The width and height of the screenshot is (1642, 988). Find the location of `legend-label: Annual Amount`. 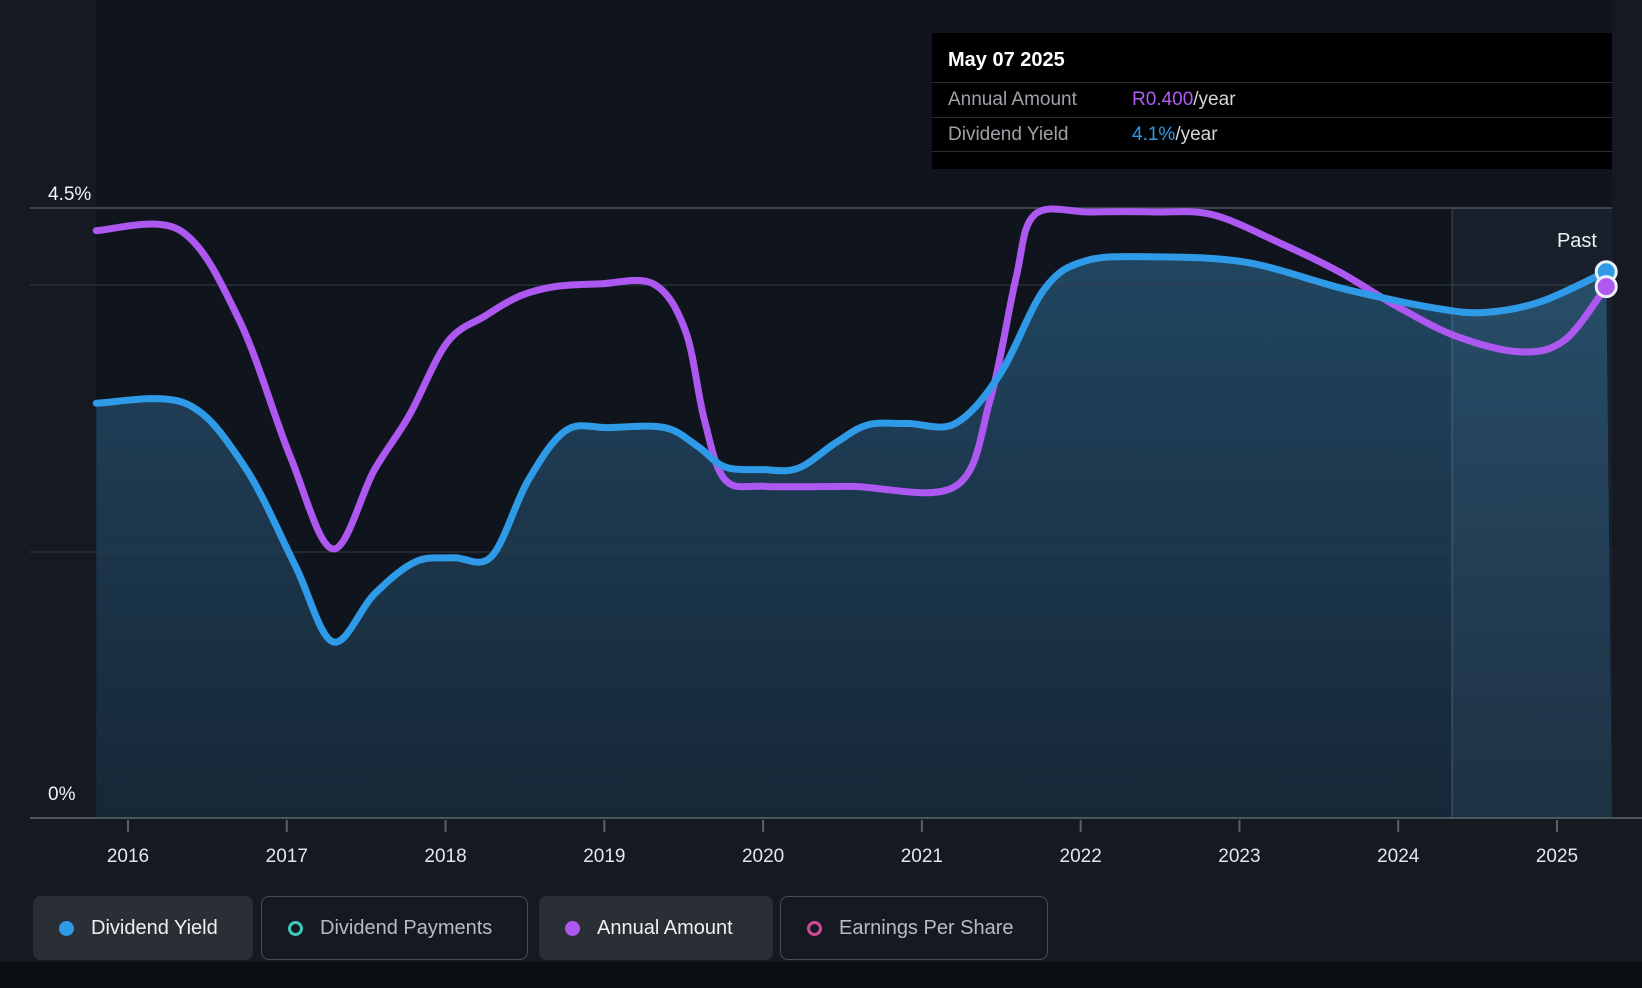

legend-label: Annual Amount is located at coordinates (665, 927).